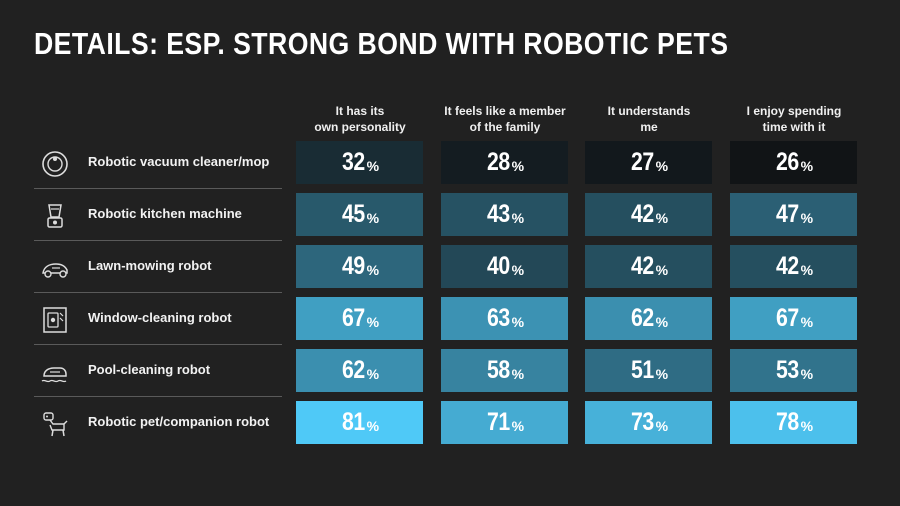 The height and width of the screenshot is (506, 900). Describe the element at coordinates (360, 111) in the screenshot. I see `column-header-line: It has its` at that location.